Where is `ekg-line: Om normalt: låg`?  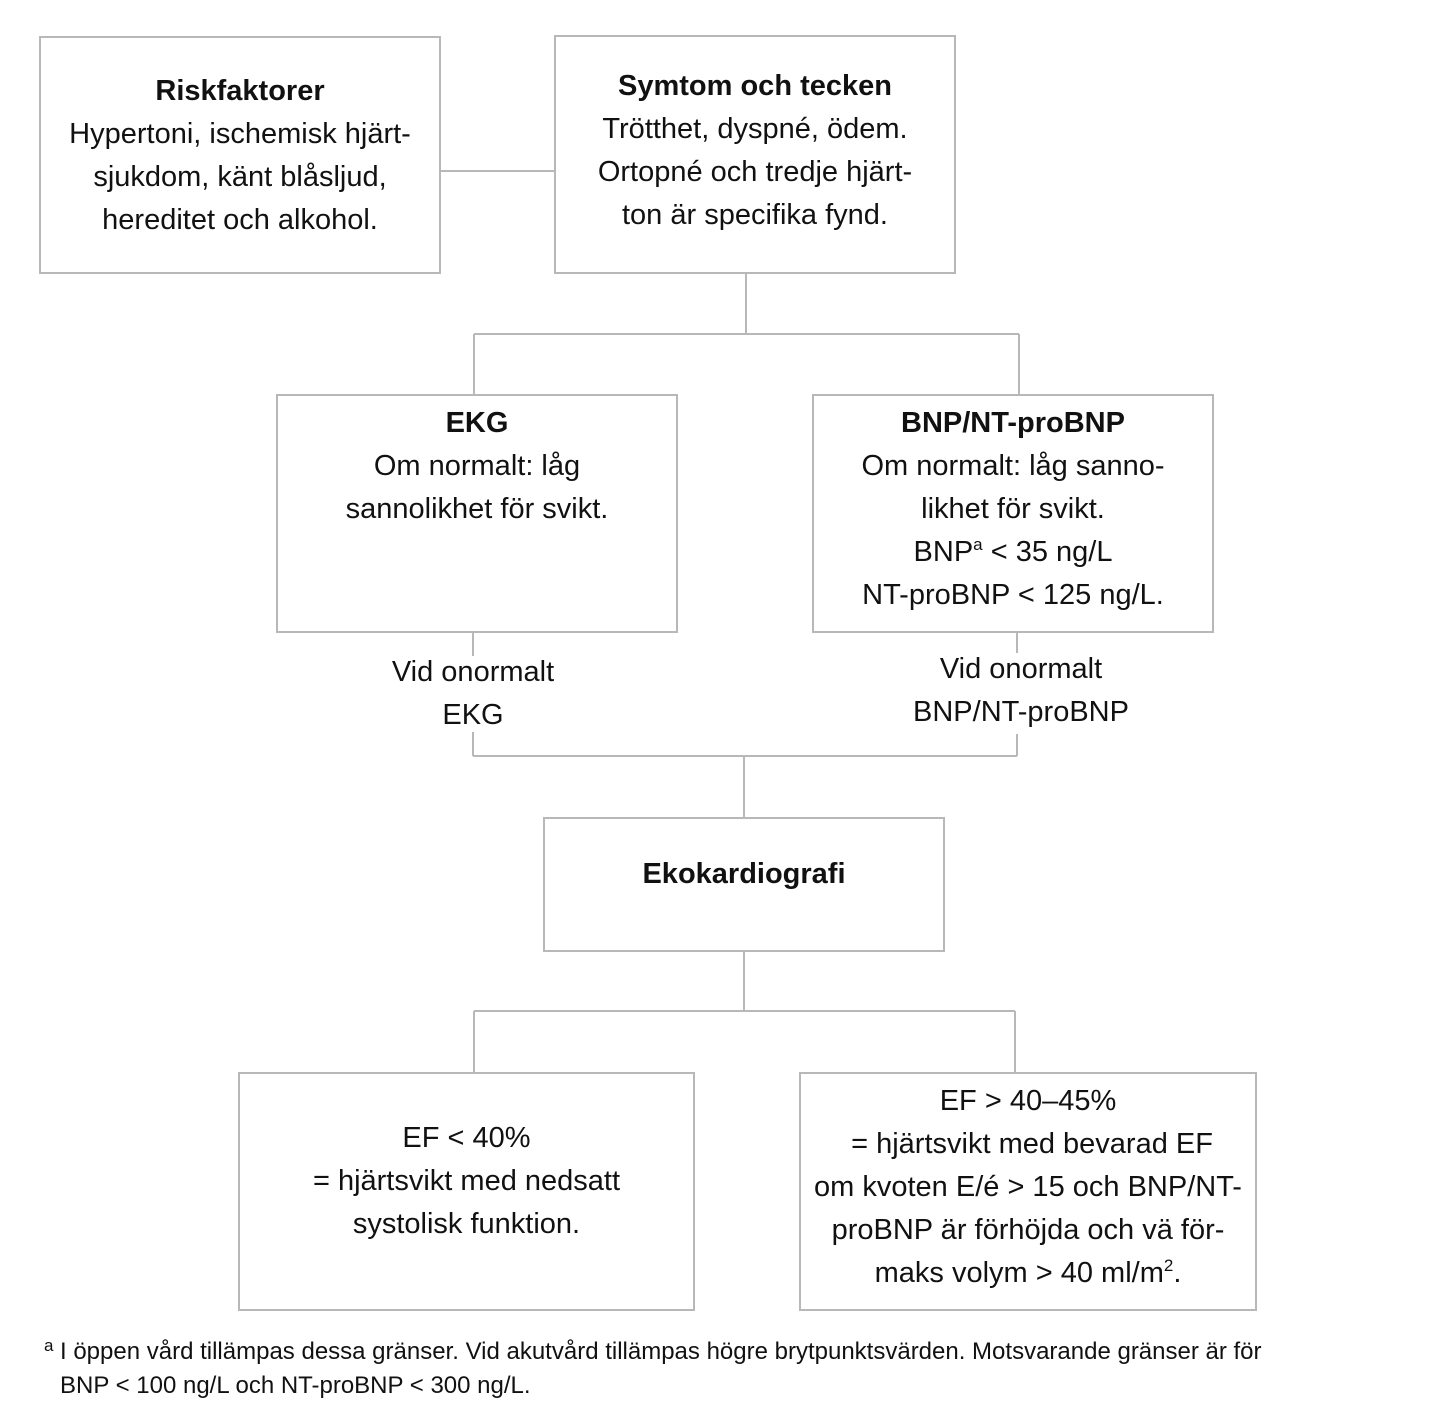 ekg-line: Om normalt: låg is located at coordinates (477, 466).